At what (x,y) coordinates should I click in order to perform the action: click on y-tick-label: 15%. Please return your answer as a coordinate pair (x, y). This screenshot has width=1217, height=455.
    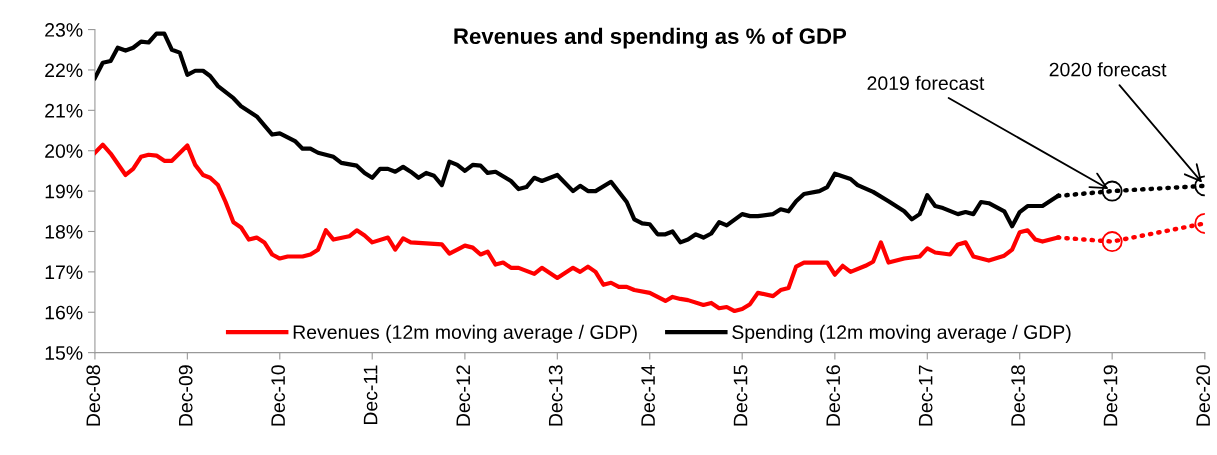
    Looking at the image, I should click on (64, 353).